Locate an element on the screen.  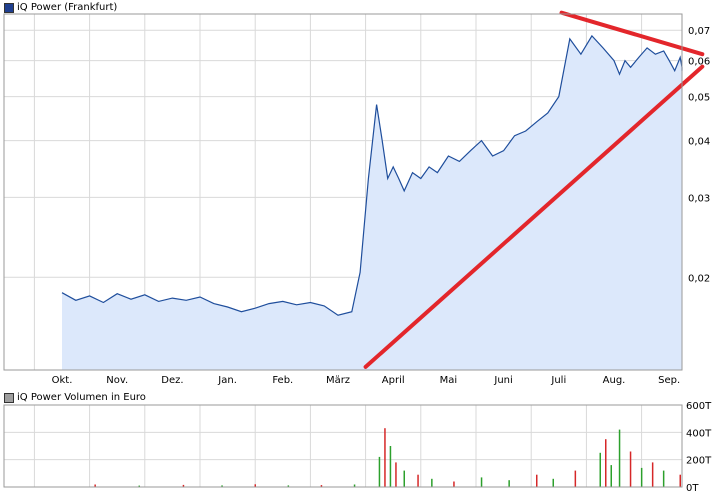
volume-y-tick-label: 200T is located at coordinates (699, 461).